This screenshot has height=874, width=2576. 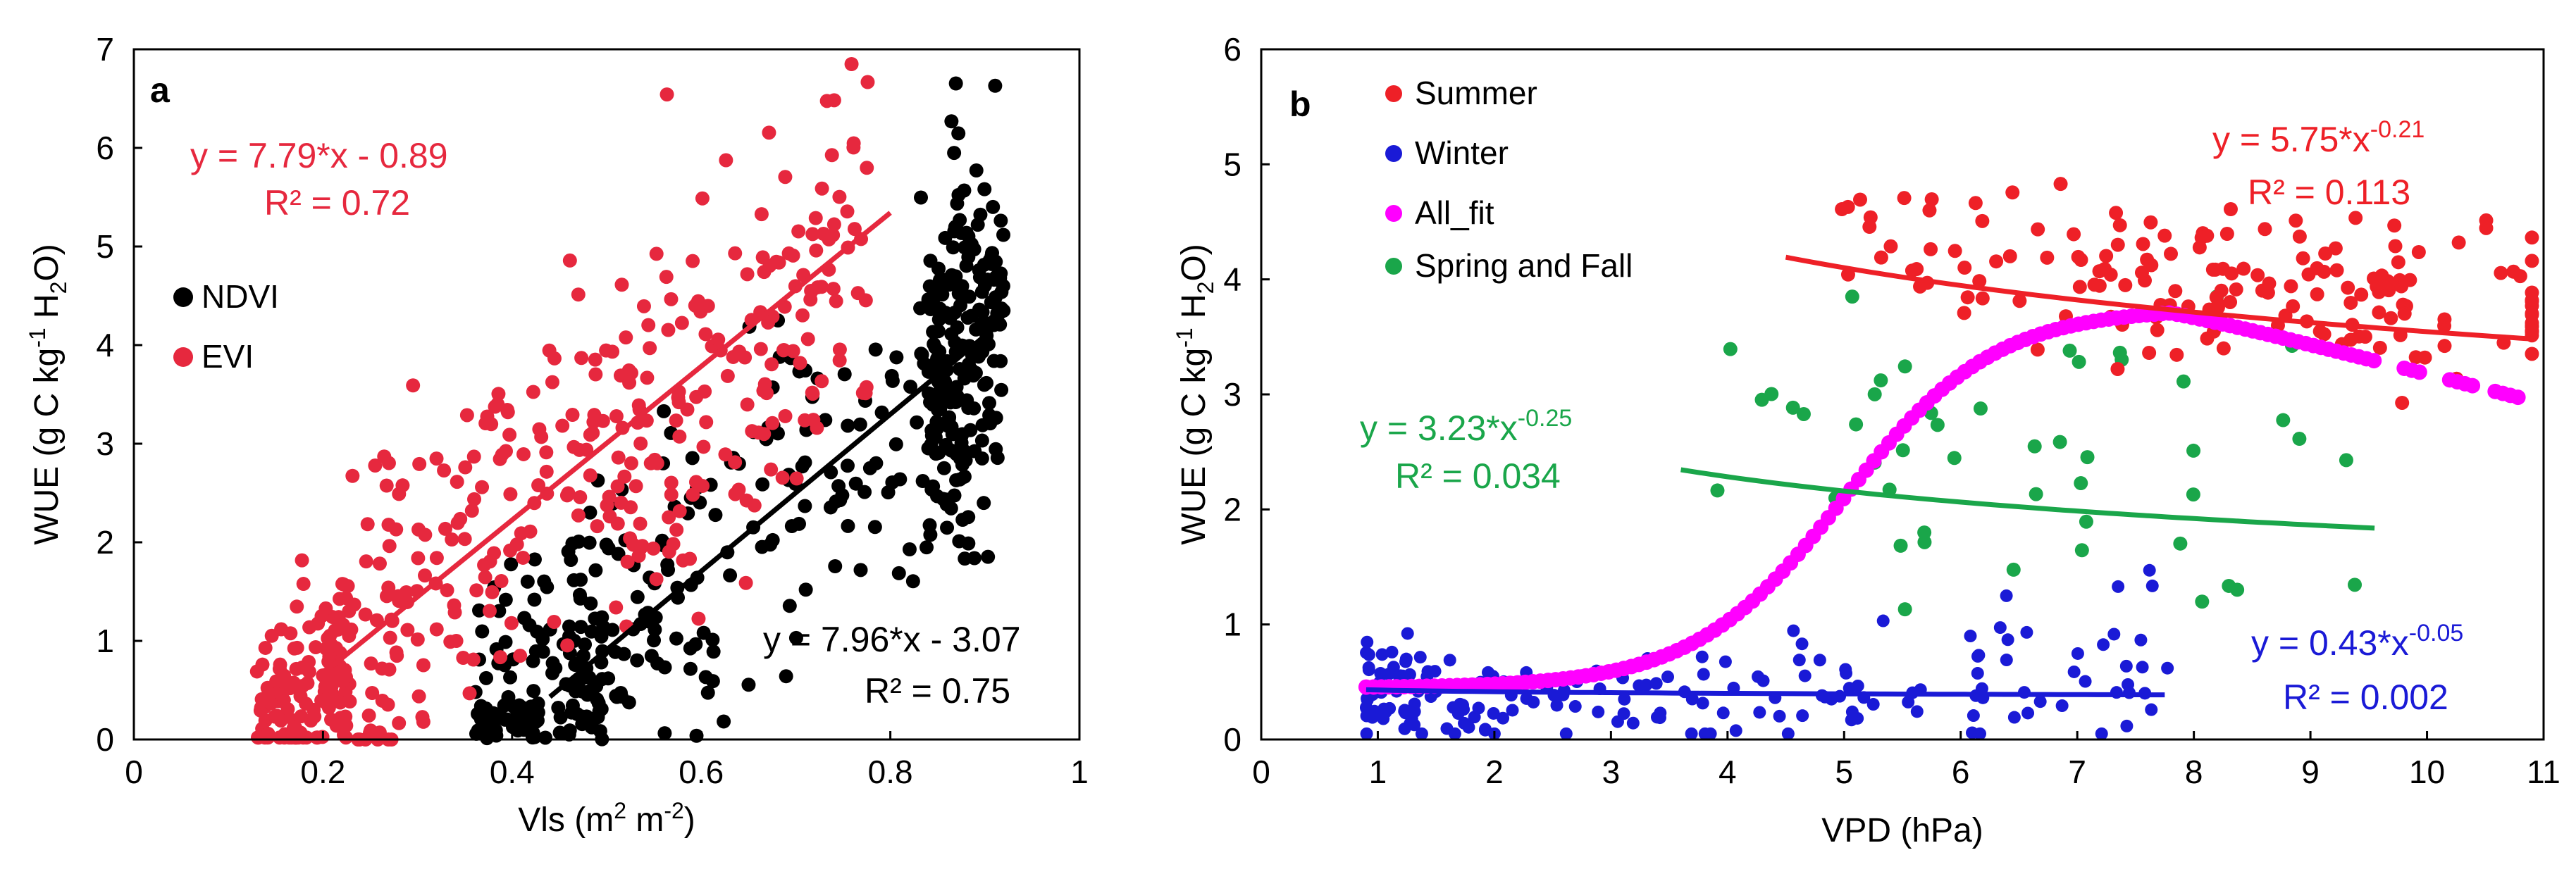 What do you see at coordinates (1728, 772) in the screenshot?
I see `x-tick-label: 4` at bounding box center [1728, 772].